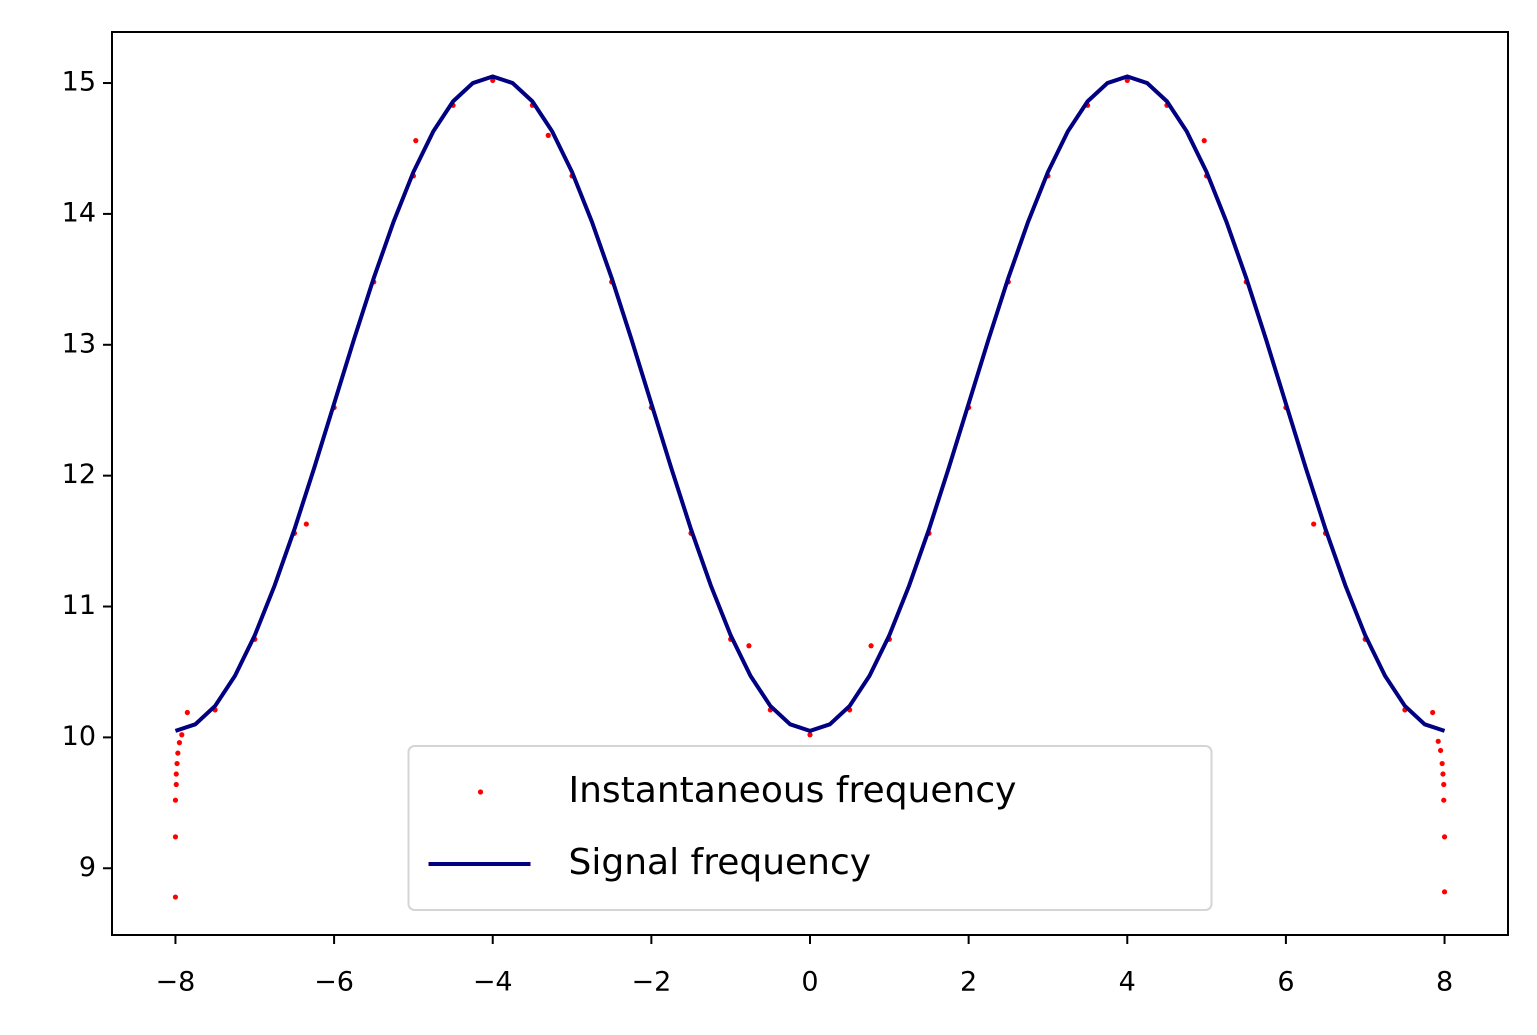  Describe the element at coordinates (79, 474) in the screenshot. I see `y-tick-label: 12` at that location.